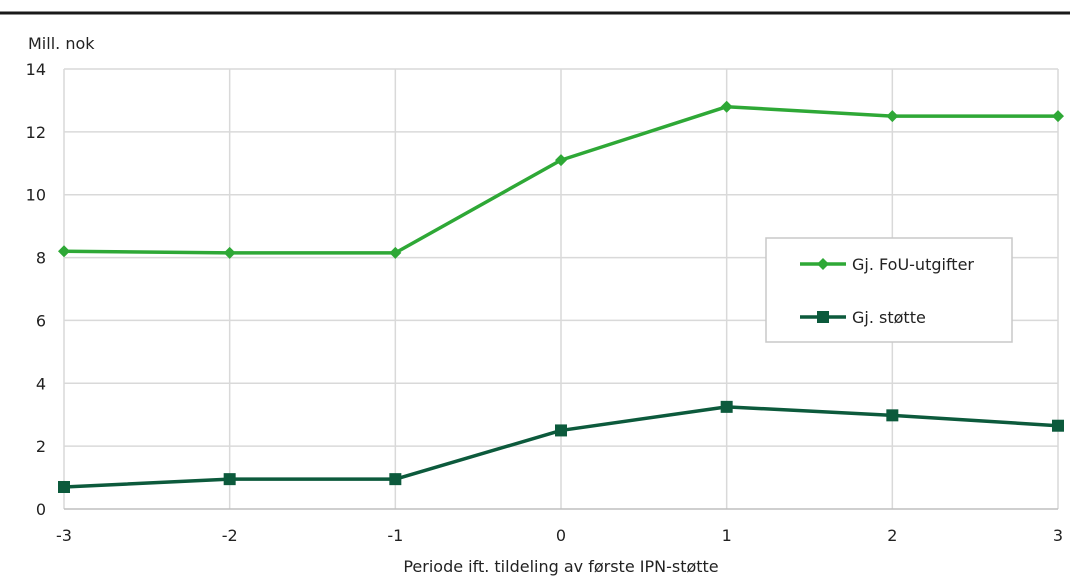  What do you see at coordinates (889, 317) in the screenshot?
I see `legend-label: Gj. støtte` at bounding box center [889, 317].